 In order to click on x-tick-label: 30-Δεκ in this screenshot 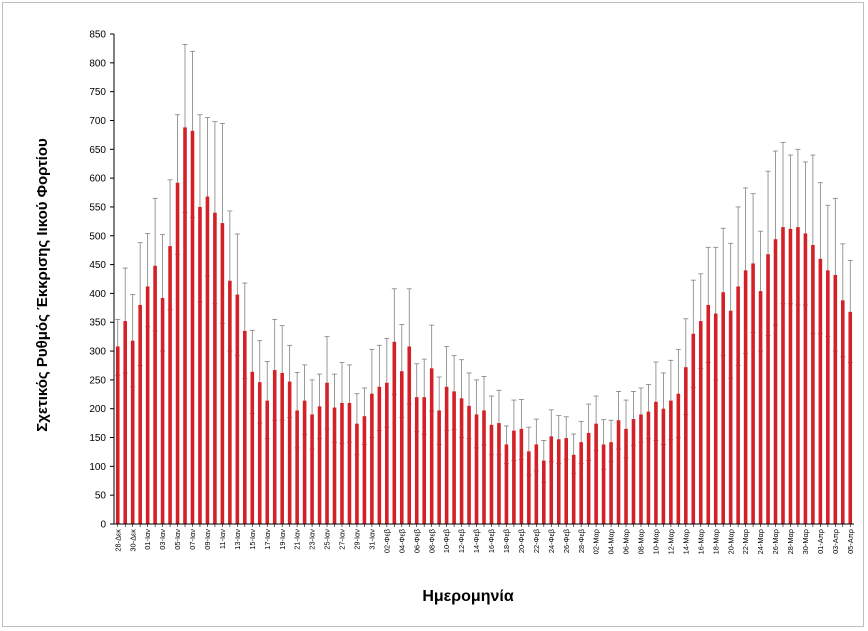, I will do `click(132, 540)`.